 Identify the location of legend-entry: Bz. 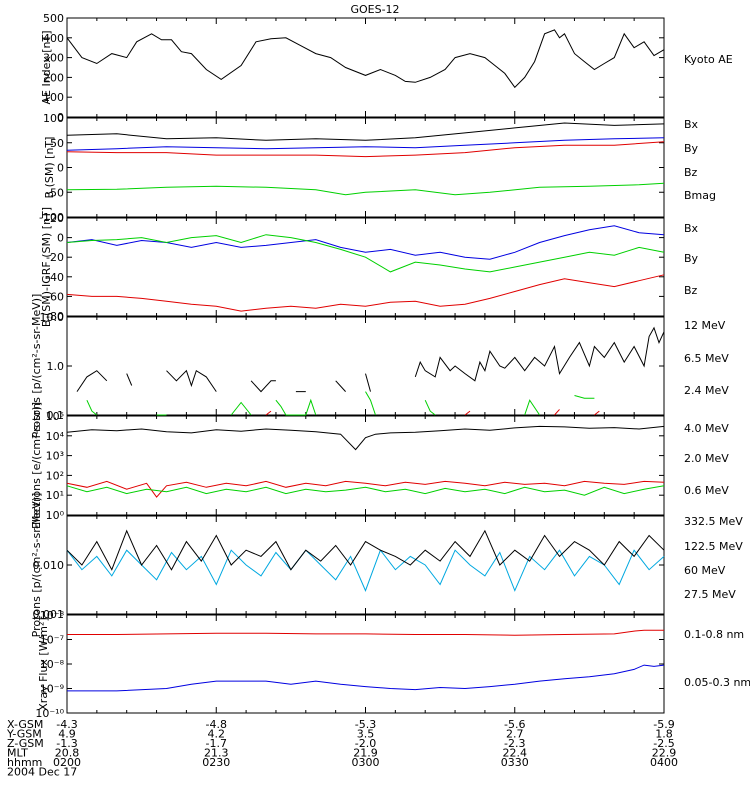
(691, 172).